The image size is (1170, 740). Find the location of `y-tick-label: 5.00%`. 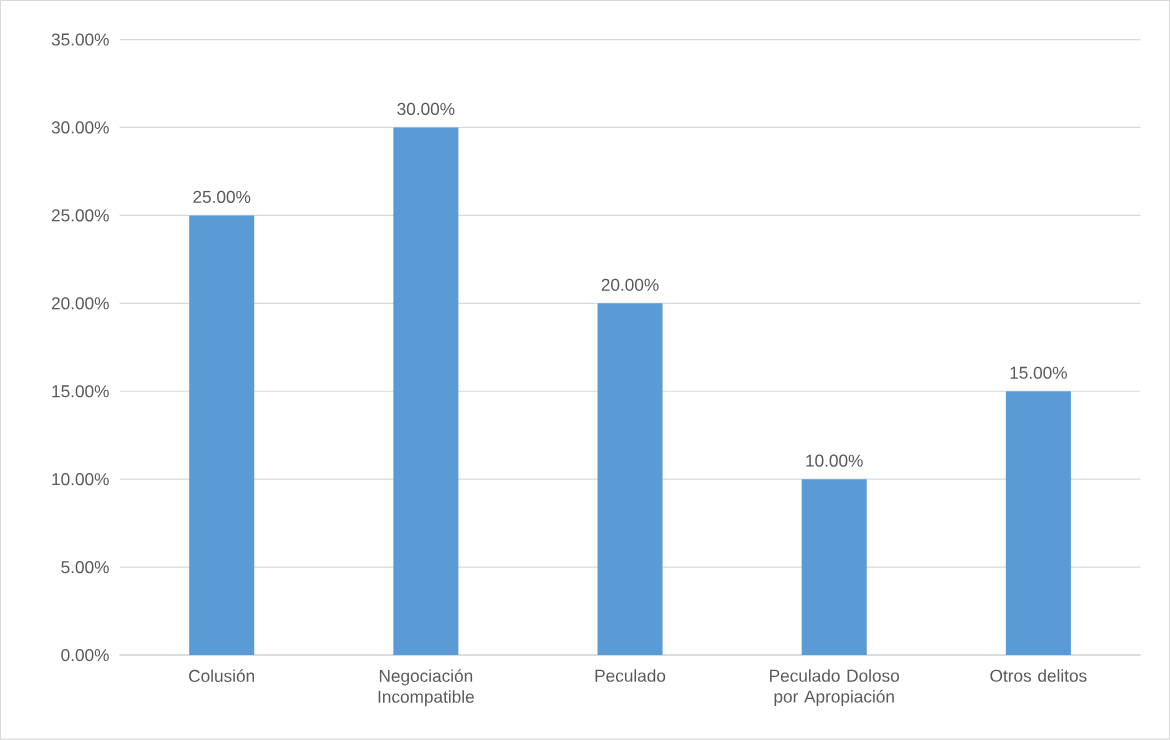

y-tick-label: 5.00% is located at coordinates (85, 567).